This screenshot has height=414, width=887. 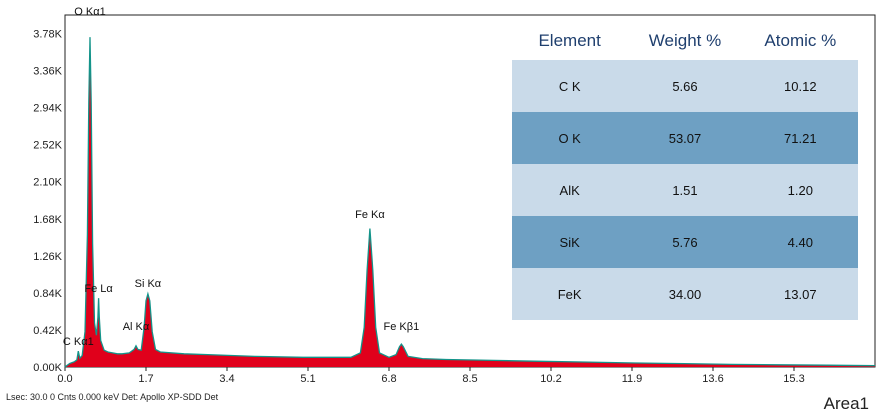 I want to click on cell-atomic: 1.20, so click(x=800, y=190).